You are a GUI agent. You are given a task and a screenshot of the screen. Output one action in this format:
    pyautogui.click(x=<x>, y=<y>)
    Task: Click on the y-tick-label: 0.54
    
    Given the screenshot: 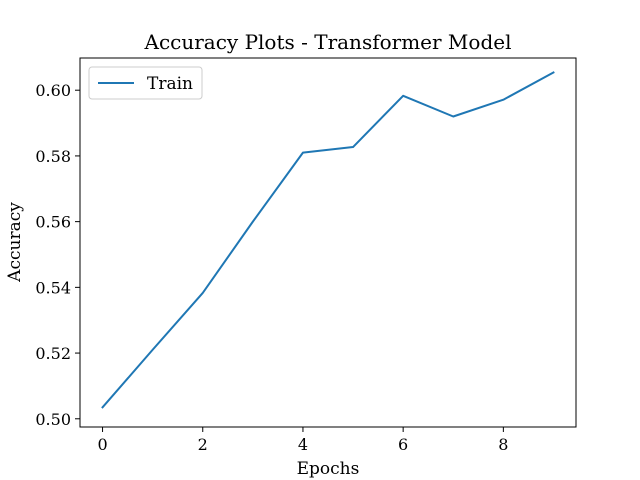 What is the action you would take?
    pyautogui.click(x=53, y=287)
    